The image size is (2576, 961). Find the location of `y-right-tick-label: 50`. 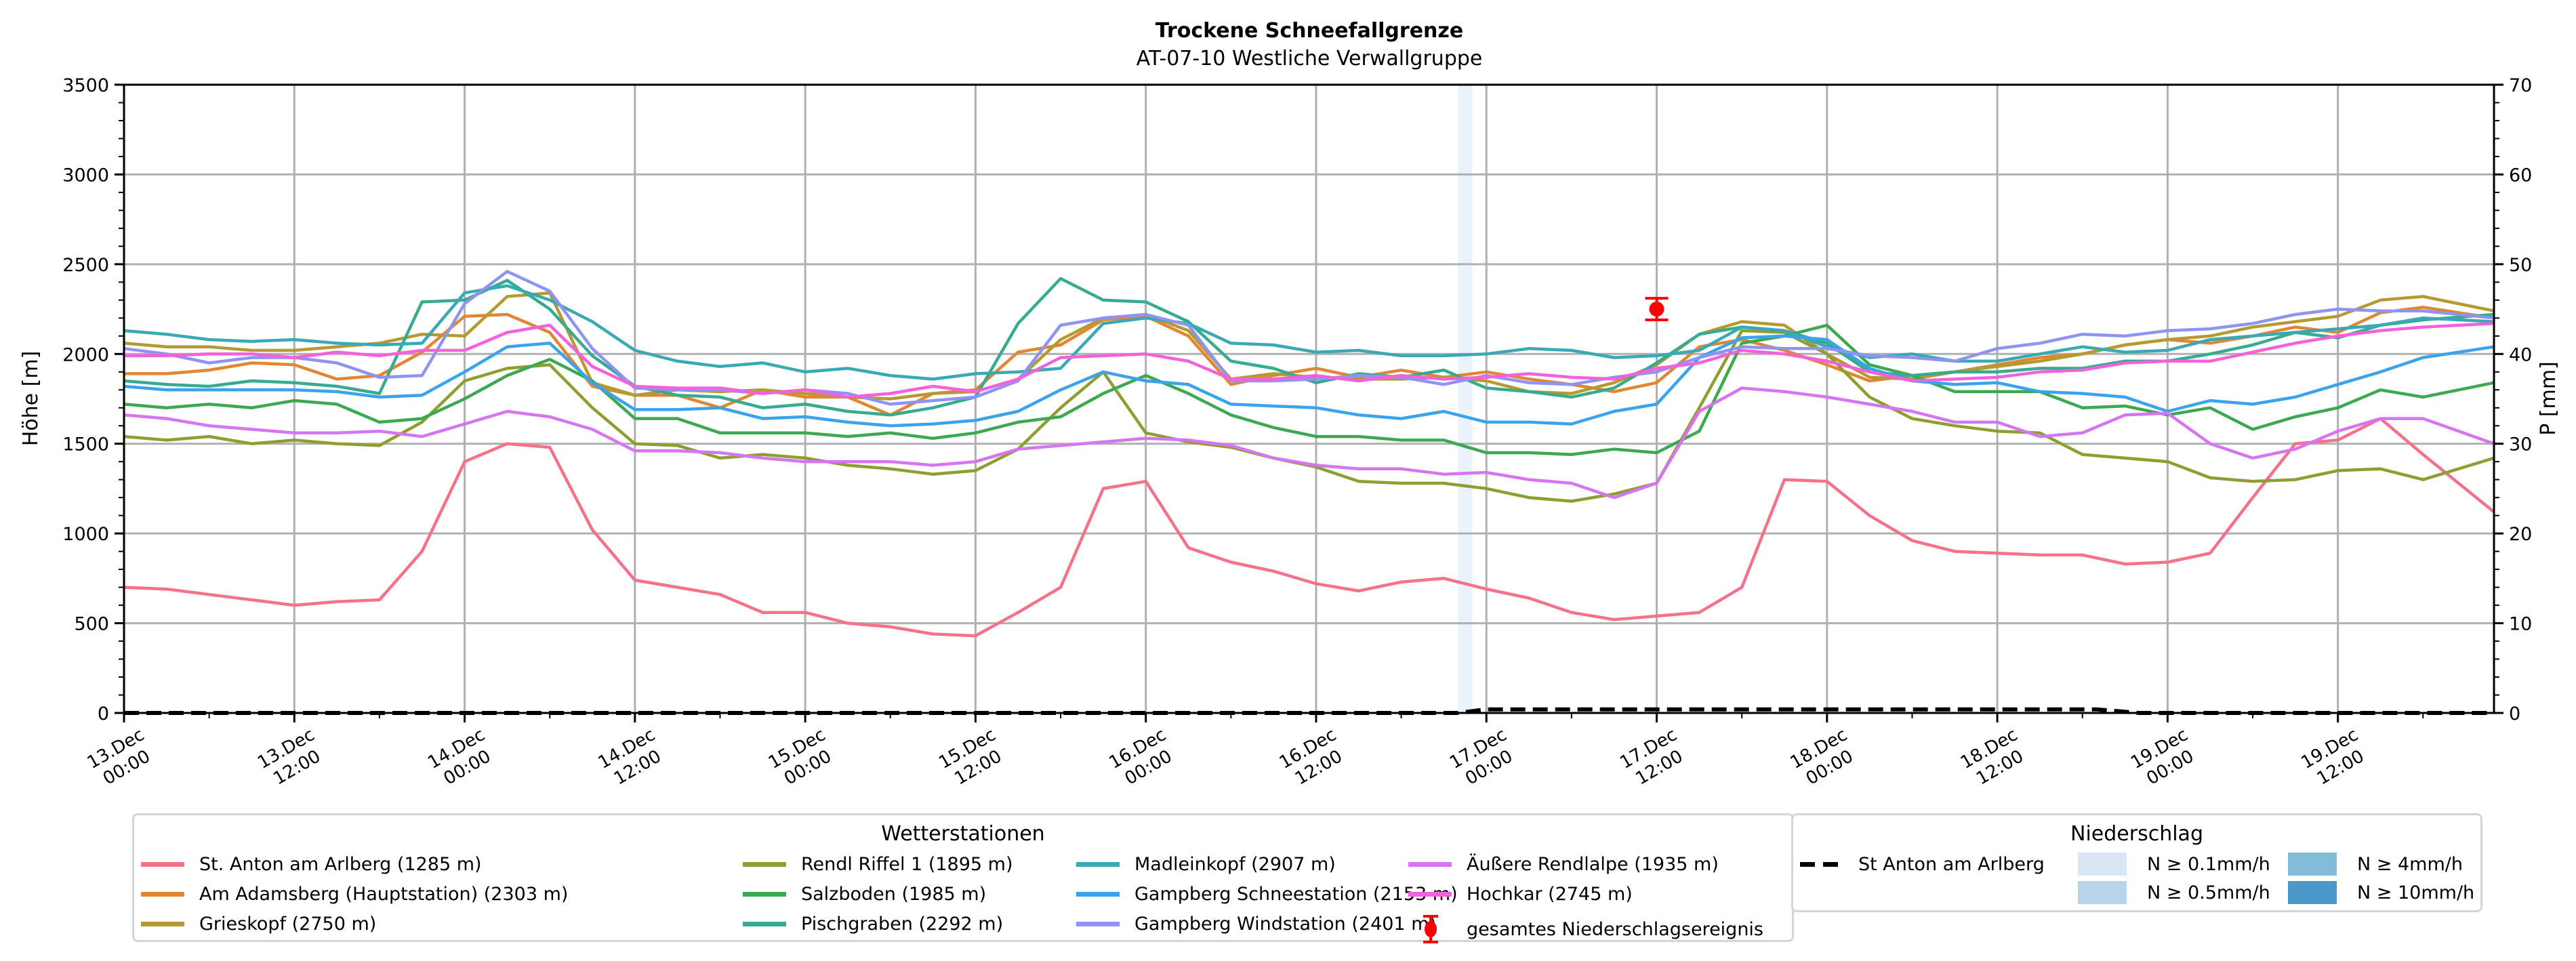

y-right-tick-label: 50 is located at coordinates (2521, 265).